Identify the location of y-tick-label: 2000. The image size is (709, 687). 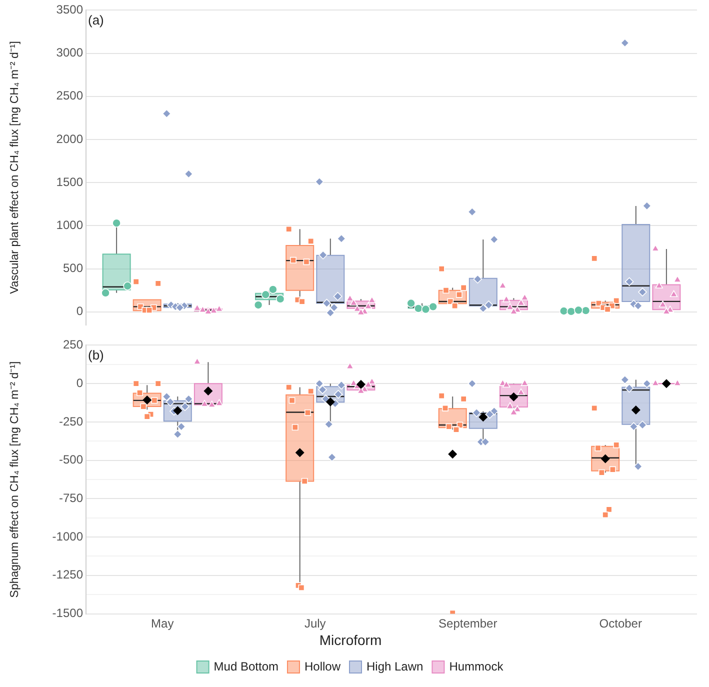
(70, 139).